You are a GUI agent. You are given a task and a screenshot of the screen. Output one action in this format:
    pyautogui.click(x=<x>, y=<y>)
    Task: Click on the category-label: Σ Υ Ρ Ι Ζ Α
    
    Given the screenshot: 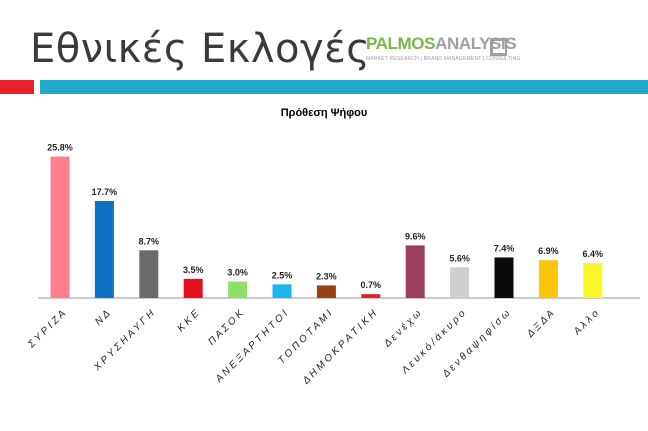 What is the action you would take?
    pyautogui.click(x=47, y=329)
    